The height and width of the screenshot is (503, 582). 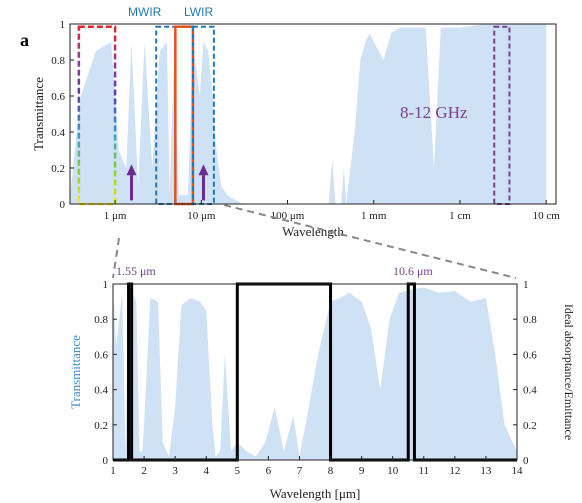 I want to click on bottom-xtick-label: 10, so click(x=393, y=471).